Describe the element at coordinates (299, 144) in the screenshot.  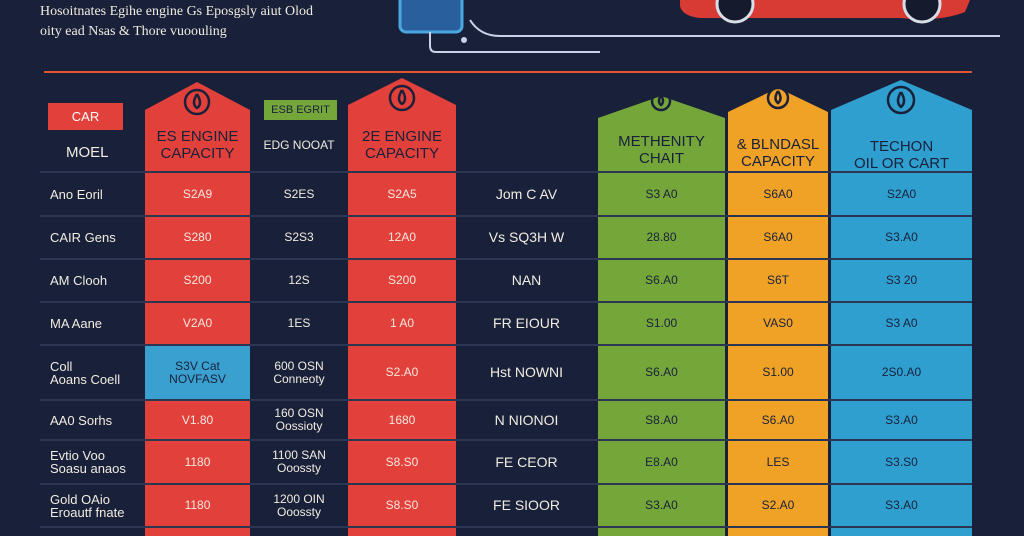
I see `column-header: EDG NOOAT` at that location.